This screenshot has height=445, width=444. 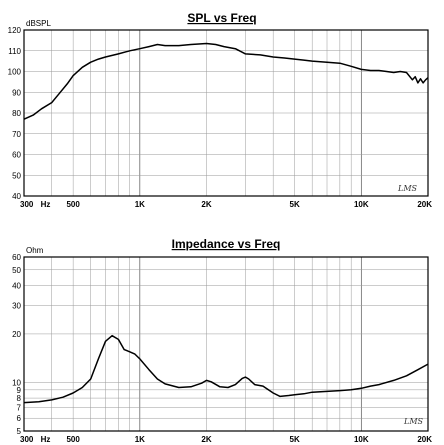 What do you see at coordinates (226, 204) in the screenshot?
I see `spl-x-ticks: 300 Hz 500 1K 2K 5K 10K 20K` at bounding box center [226, 204].